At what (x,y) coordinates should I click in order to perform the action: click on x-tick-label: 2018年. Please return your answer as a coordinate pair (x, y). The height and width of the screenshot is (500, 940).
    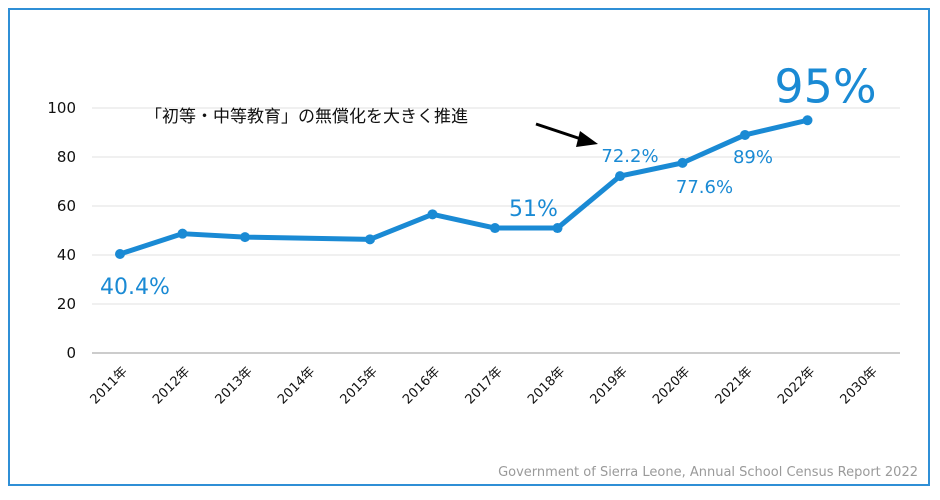
    Looking at the image, I should click on (546, 385).